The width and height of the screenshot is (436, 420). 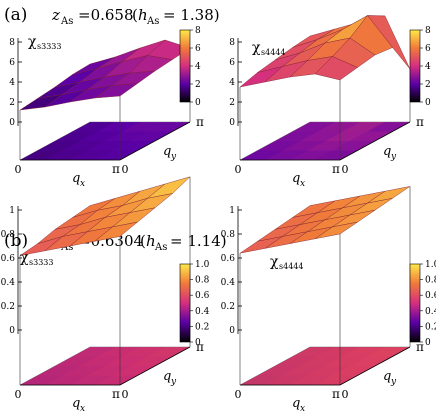 What do you see at coordinates (66, 21) in the screenshot?
I see `row-a-param-sub: As` at bounding box center [66, 21].